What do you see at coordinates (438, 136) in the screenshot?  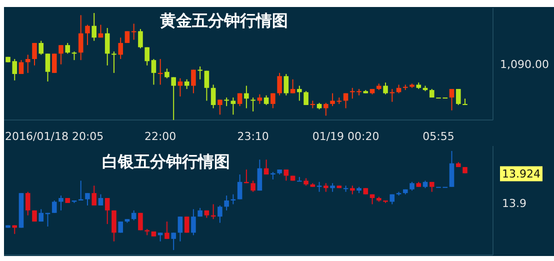 I see `x-tick-label: 05:55` at bounding box center [438, 136].